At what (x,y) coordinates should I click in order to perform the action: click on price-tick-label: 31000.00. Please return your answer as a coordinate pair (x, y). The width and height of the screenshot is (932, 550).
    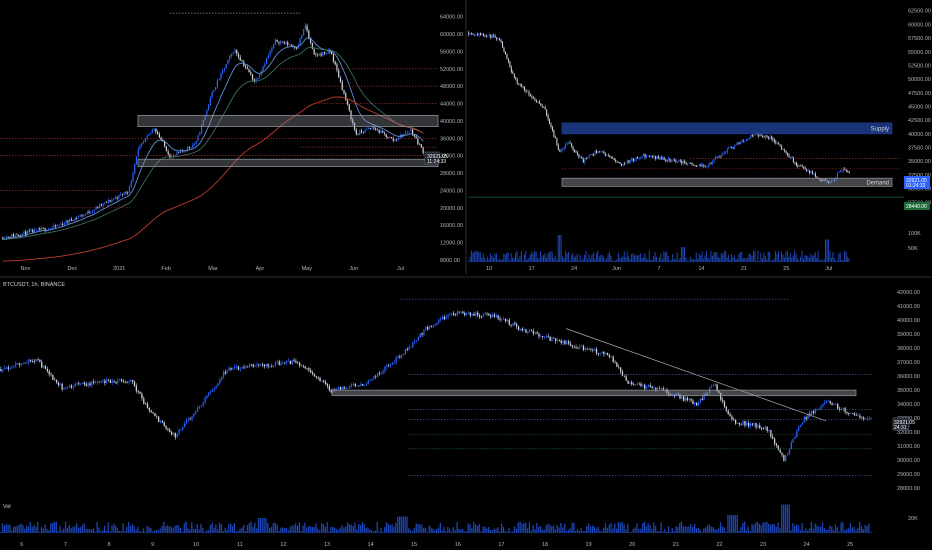
    Looking at the image, I should click on (908, 447).